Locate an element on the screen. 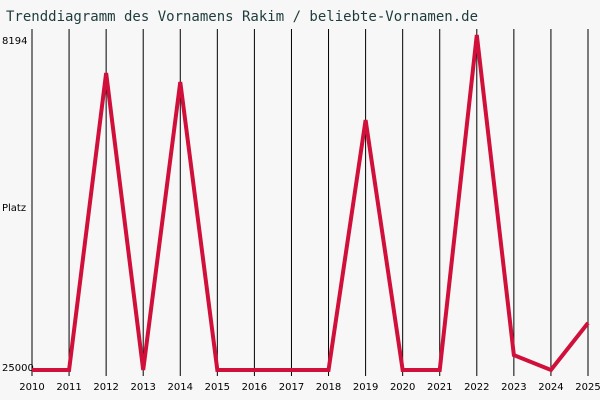 The height and width of the screenshot is (400, 600). x-tick-label: 2013 is located at coordinates (142, 387).